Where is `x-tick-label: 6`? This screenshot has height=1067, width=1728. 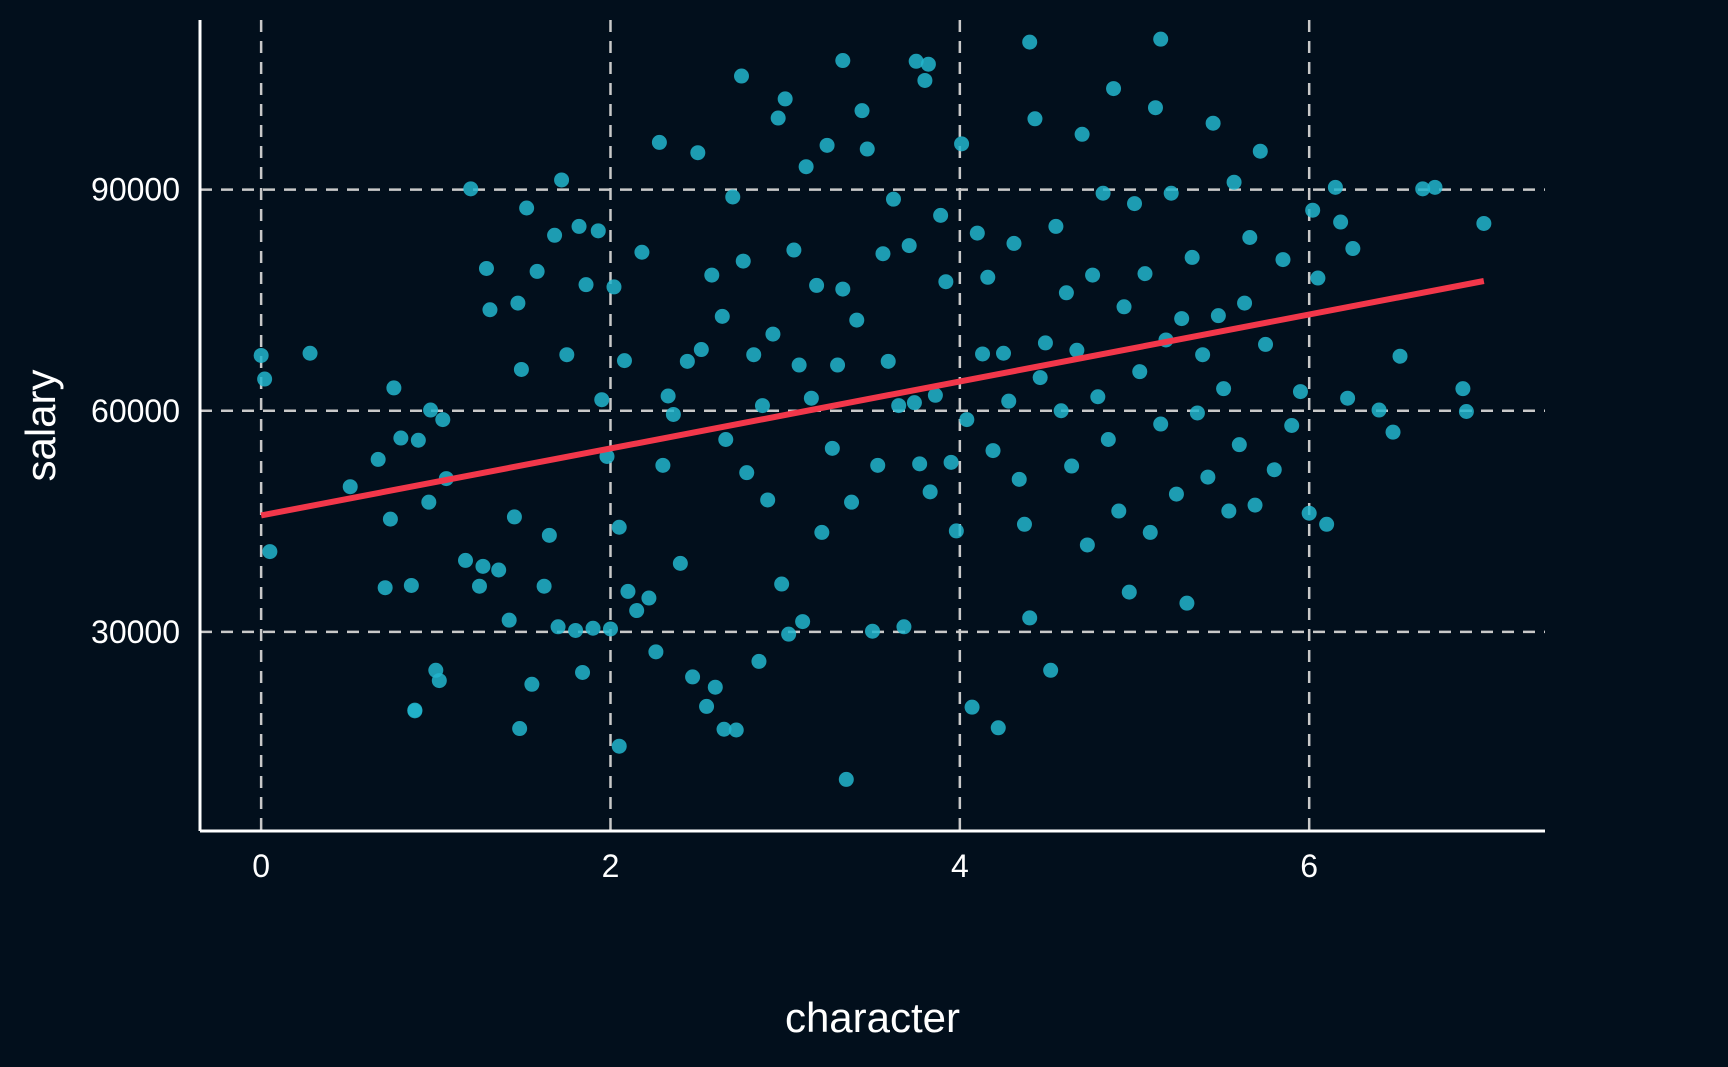
x-tick-label: 6 is located at coordinates (1309, 866).